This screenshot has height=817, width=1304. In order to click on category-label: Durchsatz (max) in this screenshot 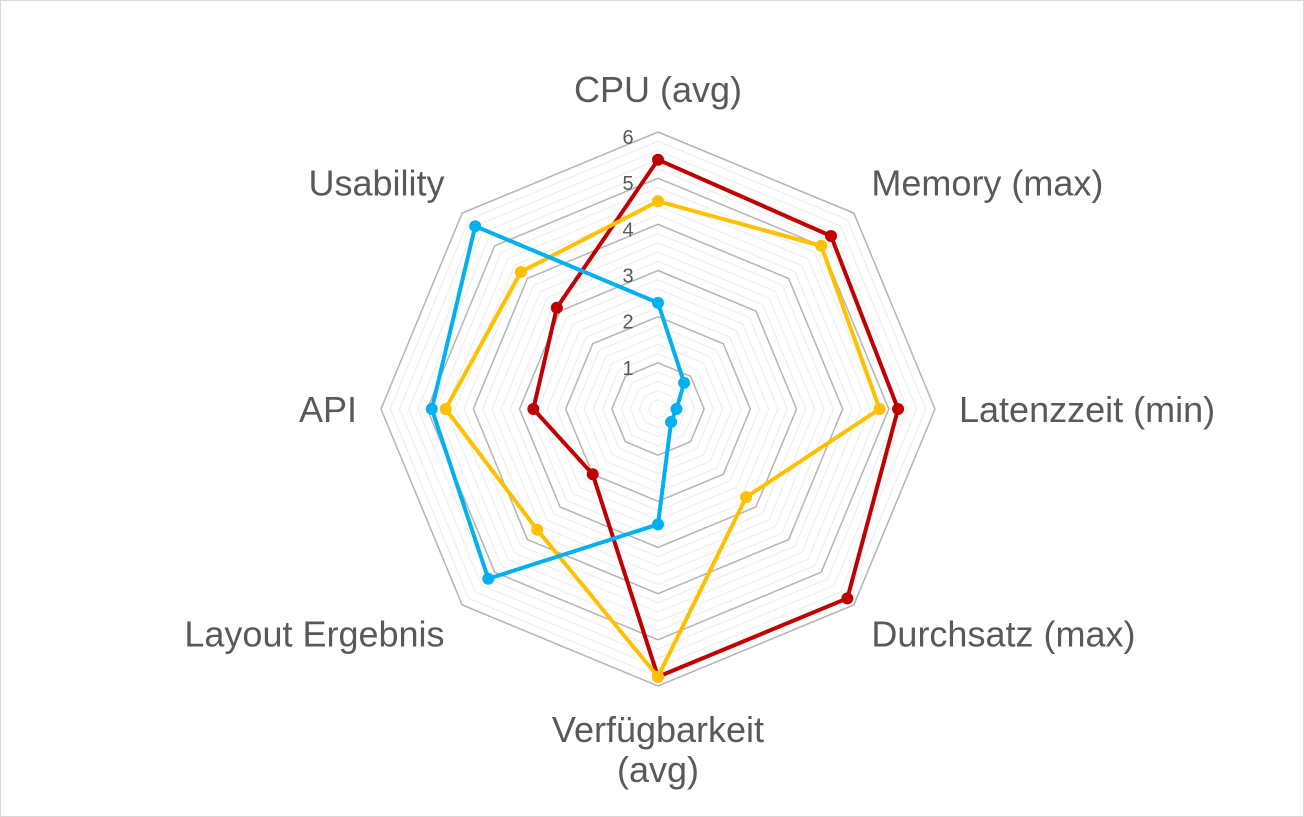, I will do `click(1003, 633)`.